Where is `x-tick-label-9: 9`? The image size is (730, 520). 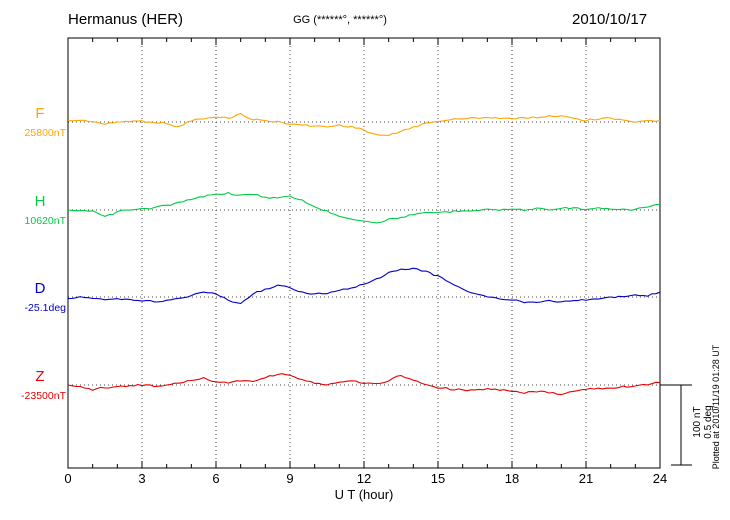 x-tick-label-9: 9 is located at coordinates (289, 478).